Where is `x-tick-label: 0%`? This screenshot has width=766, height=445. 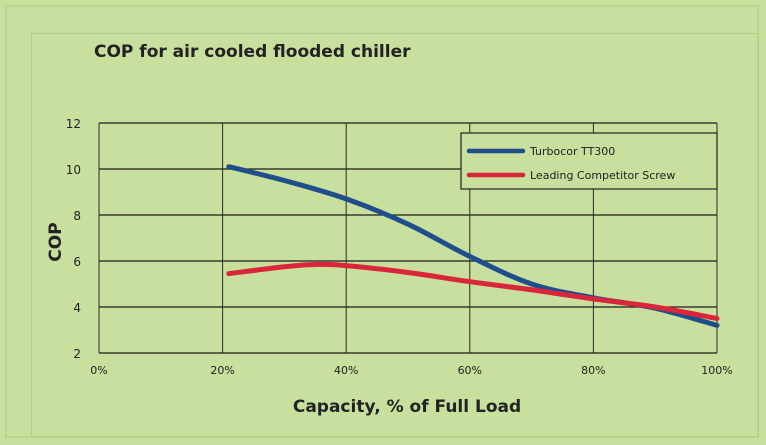
x-tick-label: 0% is located at coordinates (98, 370).